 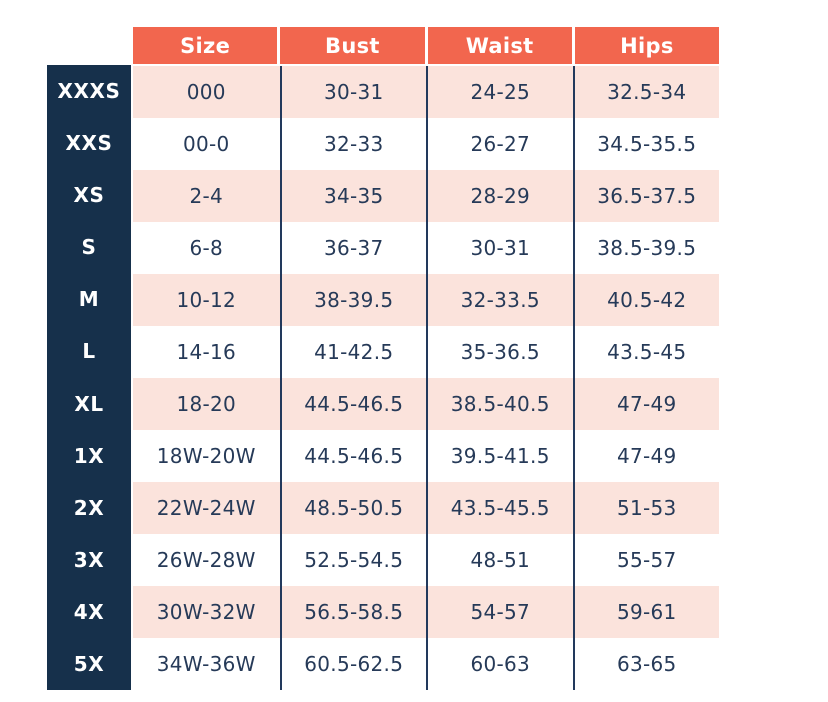 I want to click on cell-hips: 38.5-39.5, so click(x=646, y=248).